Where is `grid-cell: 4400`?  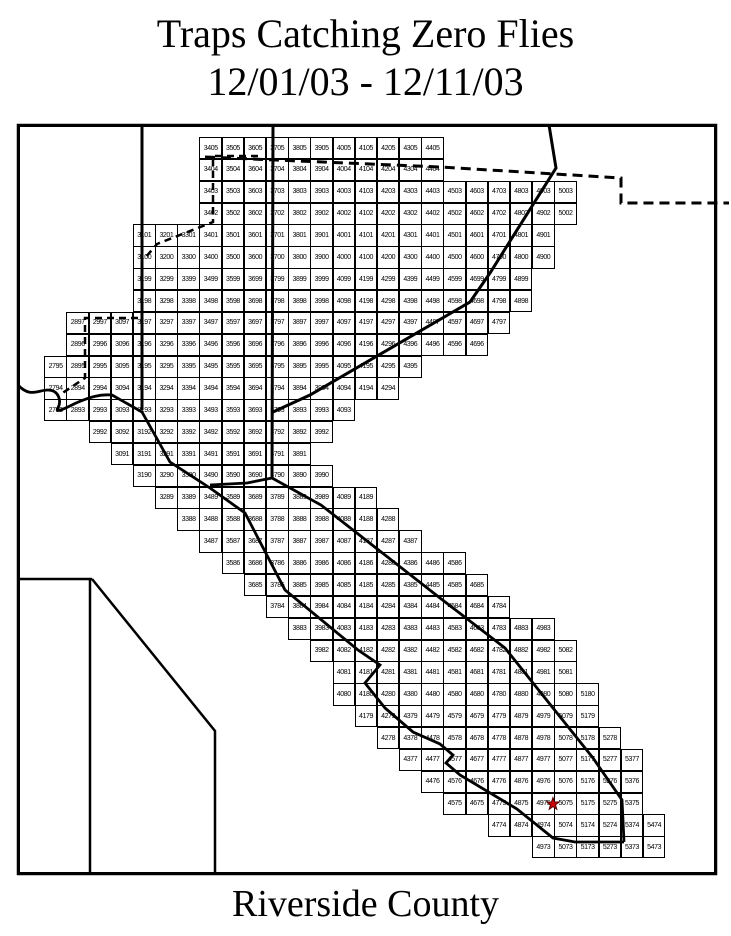 grid-cell: 4400 is located at coordinates (432, 257).